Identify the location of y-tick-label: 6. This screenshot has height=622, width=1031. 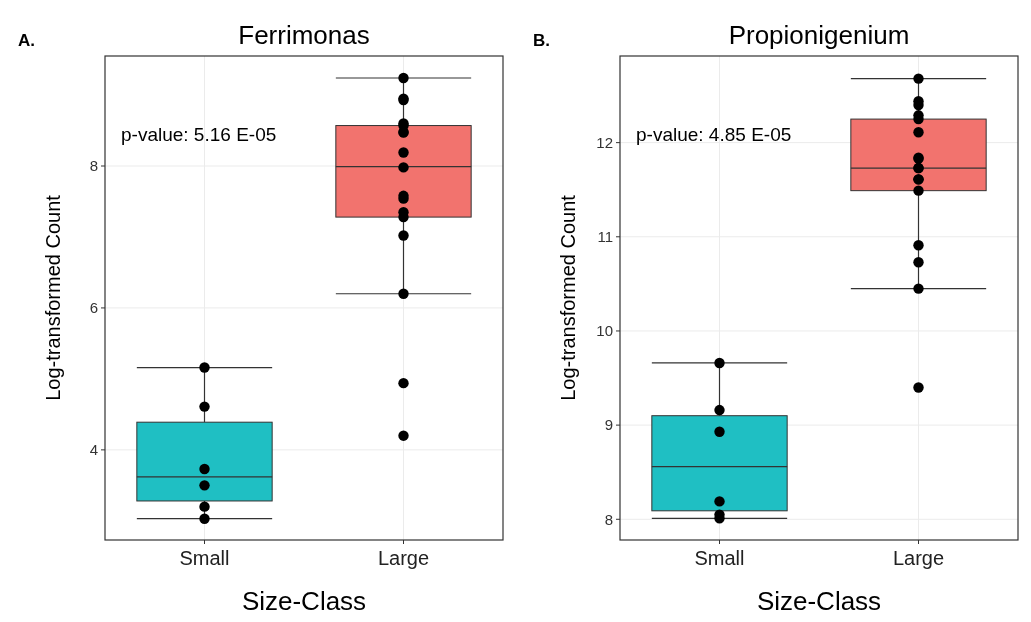
(93, 308).